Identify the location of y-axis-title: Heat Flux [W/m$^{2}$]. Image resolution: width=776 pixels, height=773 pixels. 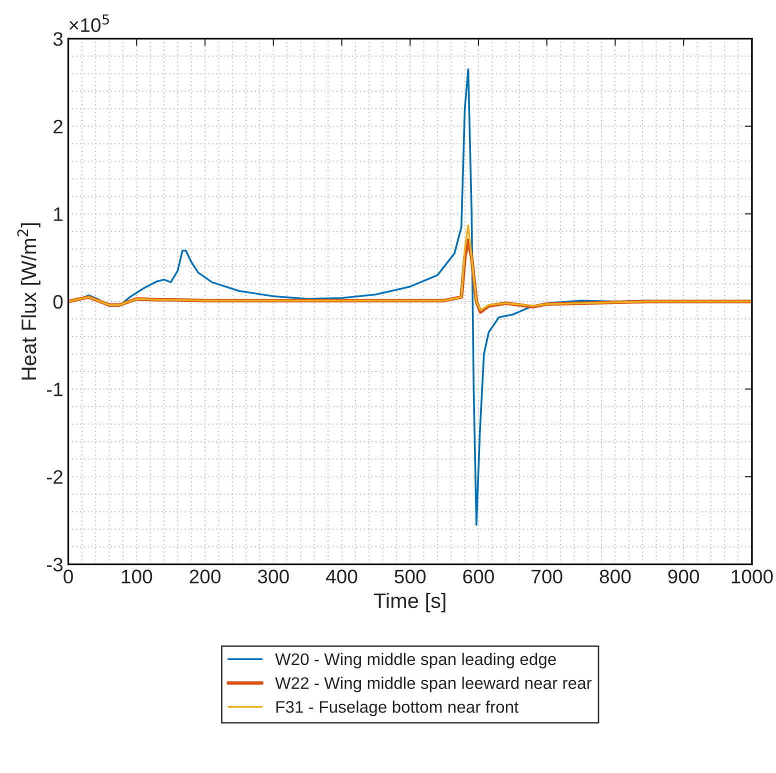
(28, 301).